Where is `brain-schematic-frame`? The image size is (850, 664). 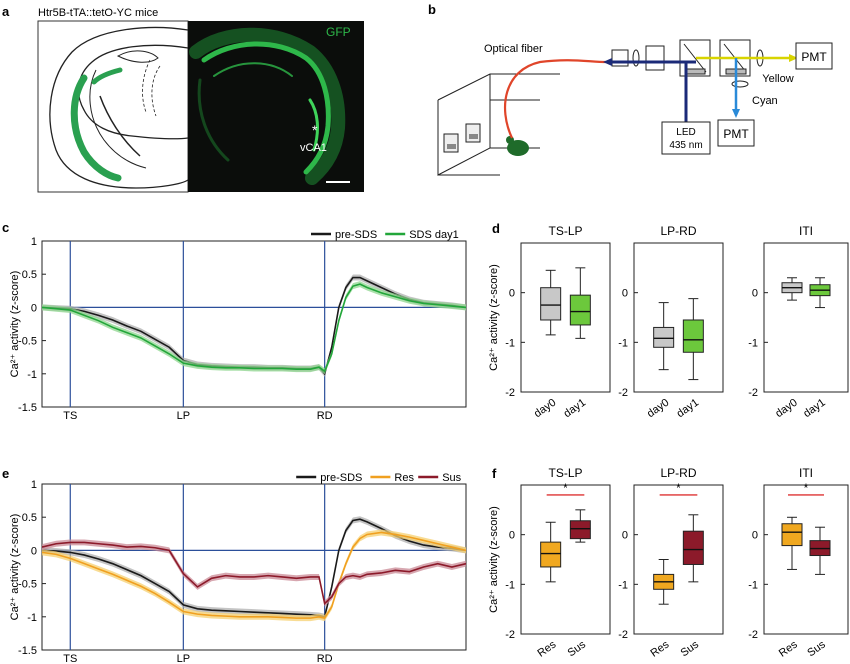
brain-schematic-frame is located at coordinates (113, 106).